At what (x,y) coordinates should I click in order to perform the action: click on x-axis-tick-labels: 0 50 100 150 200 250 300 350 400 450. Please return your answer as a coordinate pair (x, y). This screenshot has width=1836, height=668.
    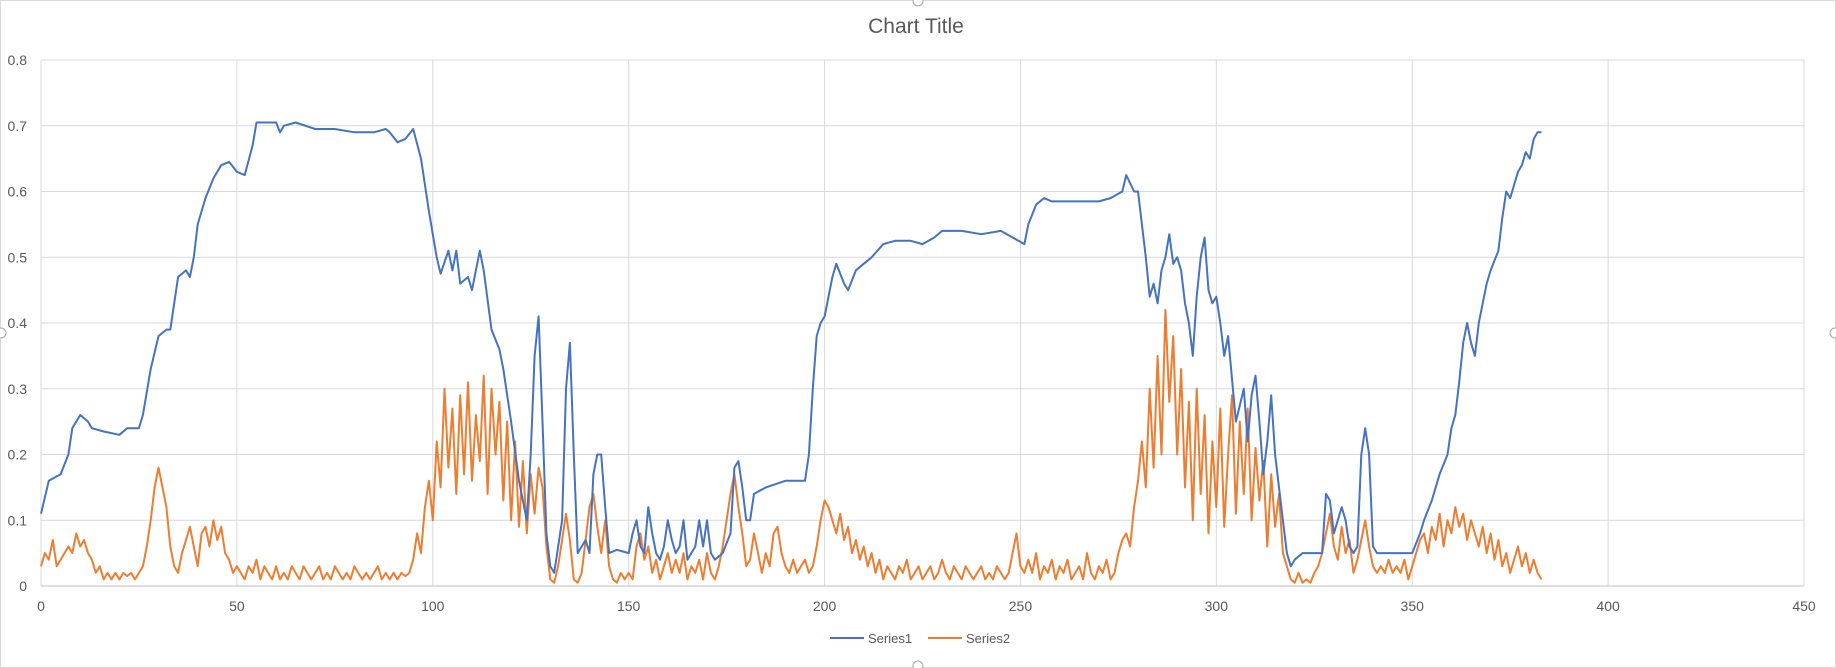
    Looking at the image, I should click on (926, 606).